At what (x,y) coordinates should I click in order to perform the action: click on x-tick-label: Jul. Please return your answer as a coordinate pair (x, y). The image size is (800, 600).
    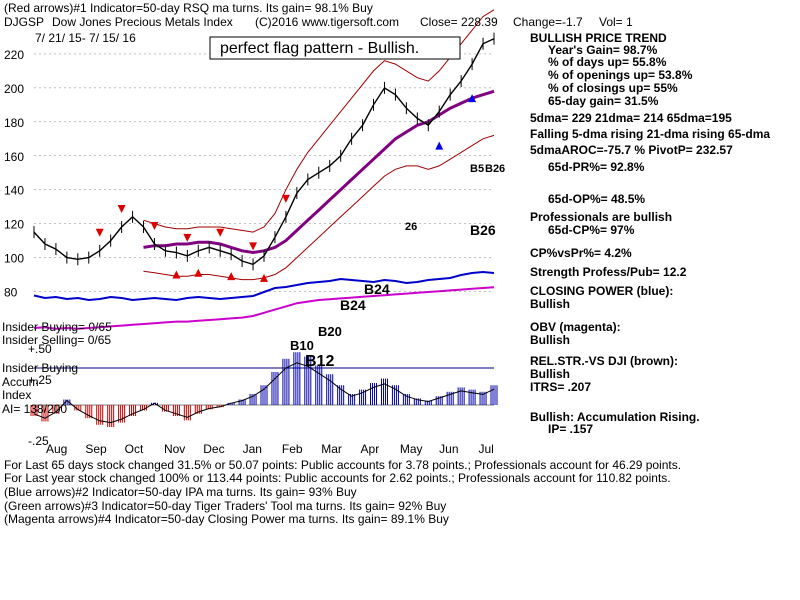
    Looking at the image, I should click on (485, 449).